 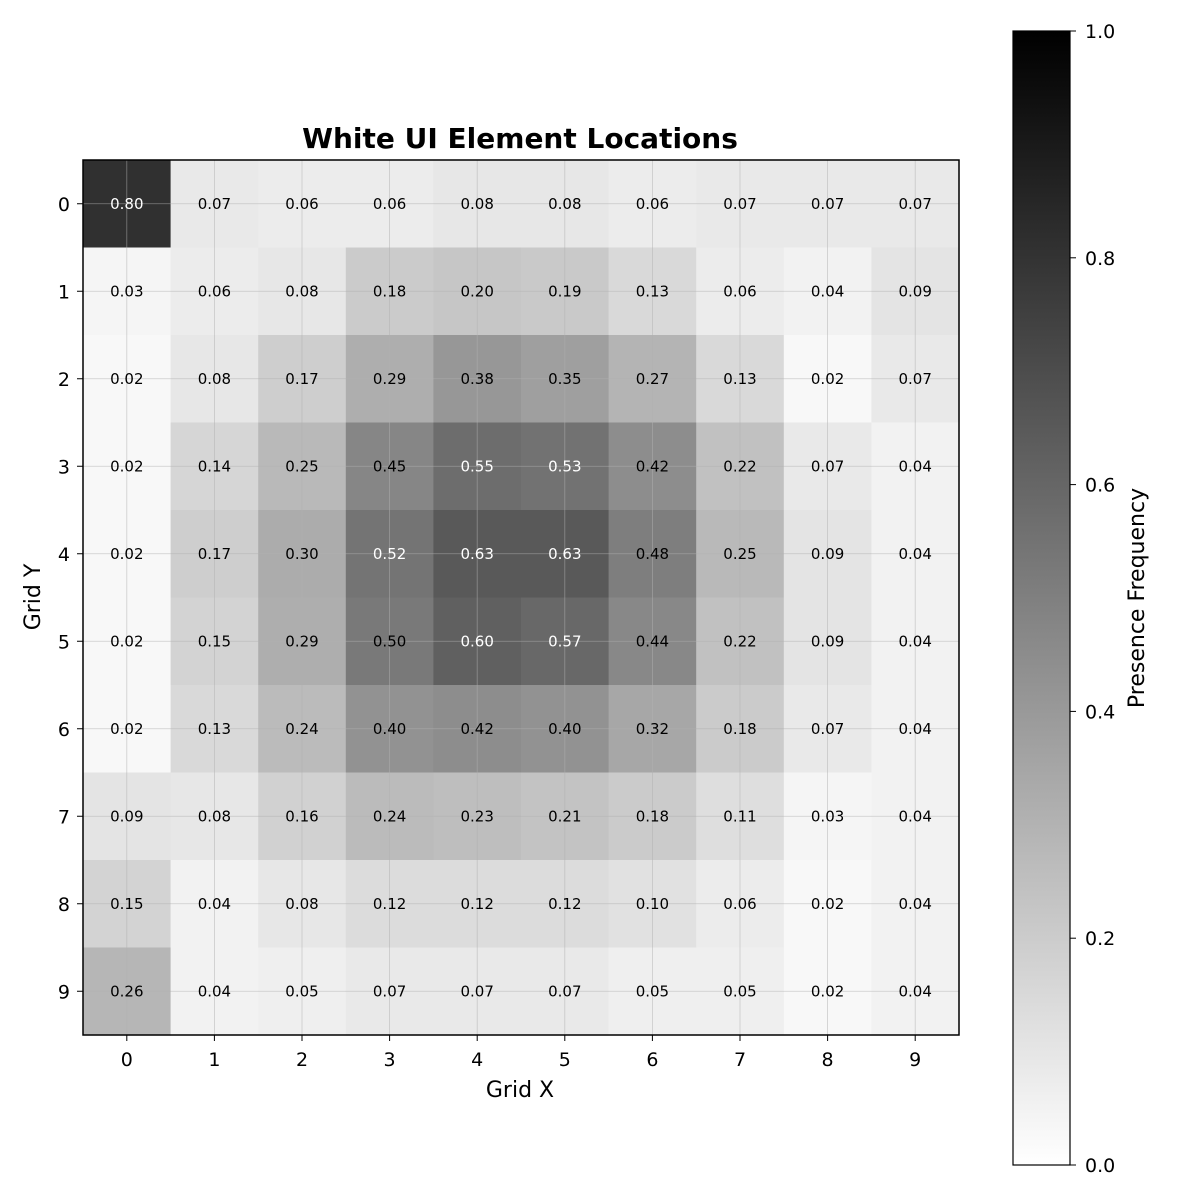 What do you see at coordinates (389, 466) in the screenshot?
I see `cell-value-label: 0.45` at bounding box center [389, 466].